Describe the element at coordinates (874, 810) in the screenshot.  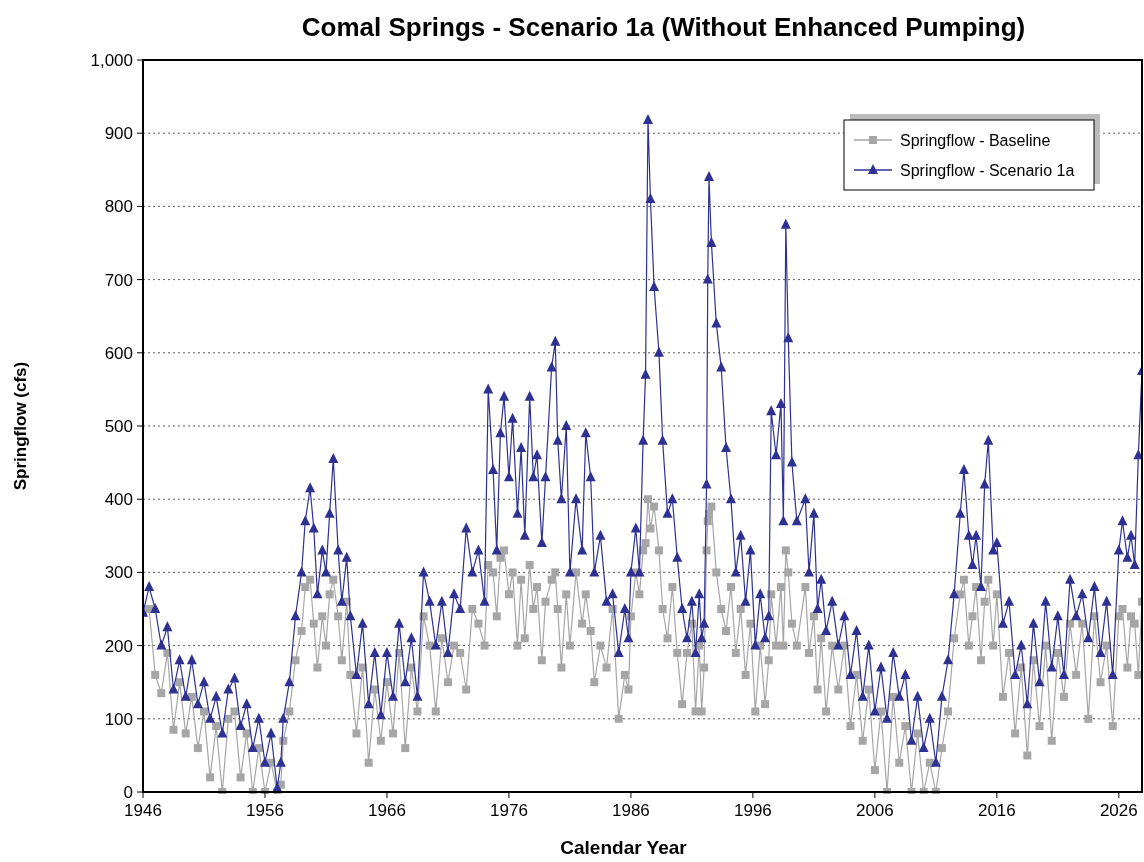
I see `x-tick-label: 2006` at that location.